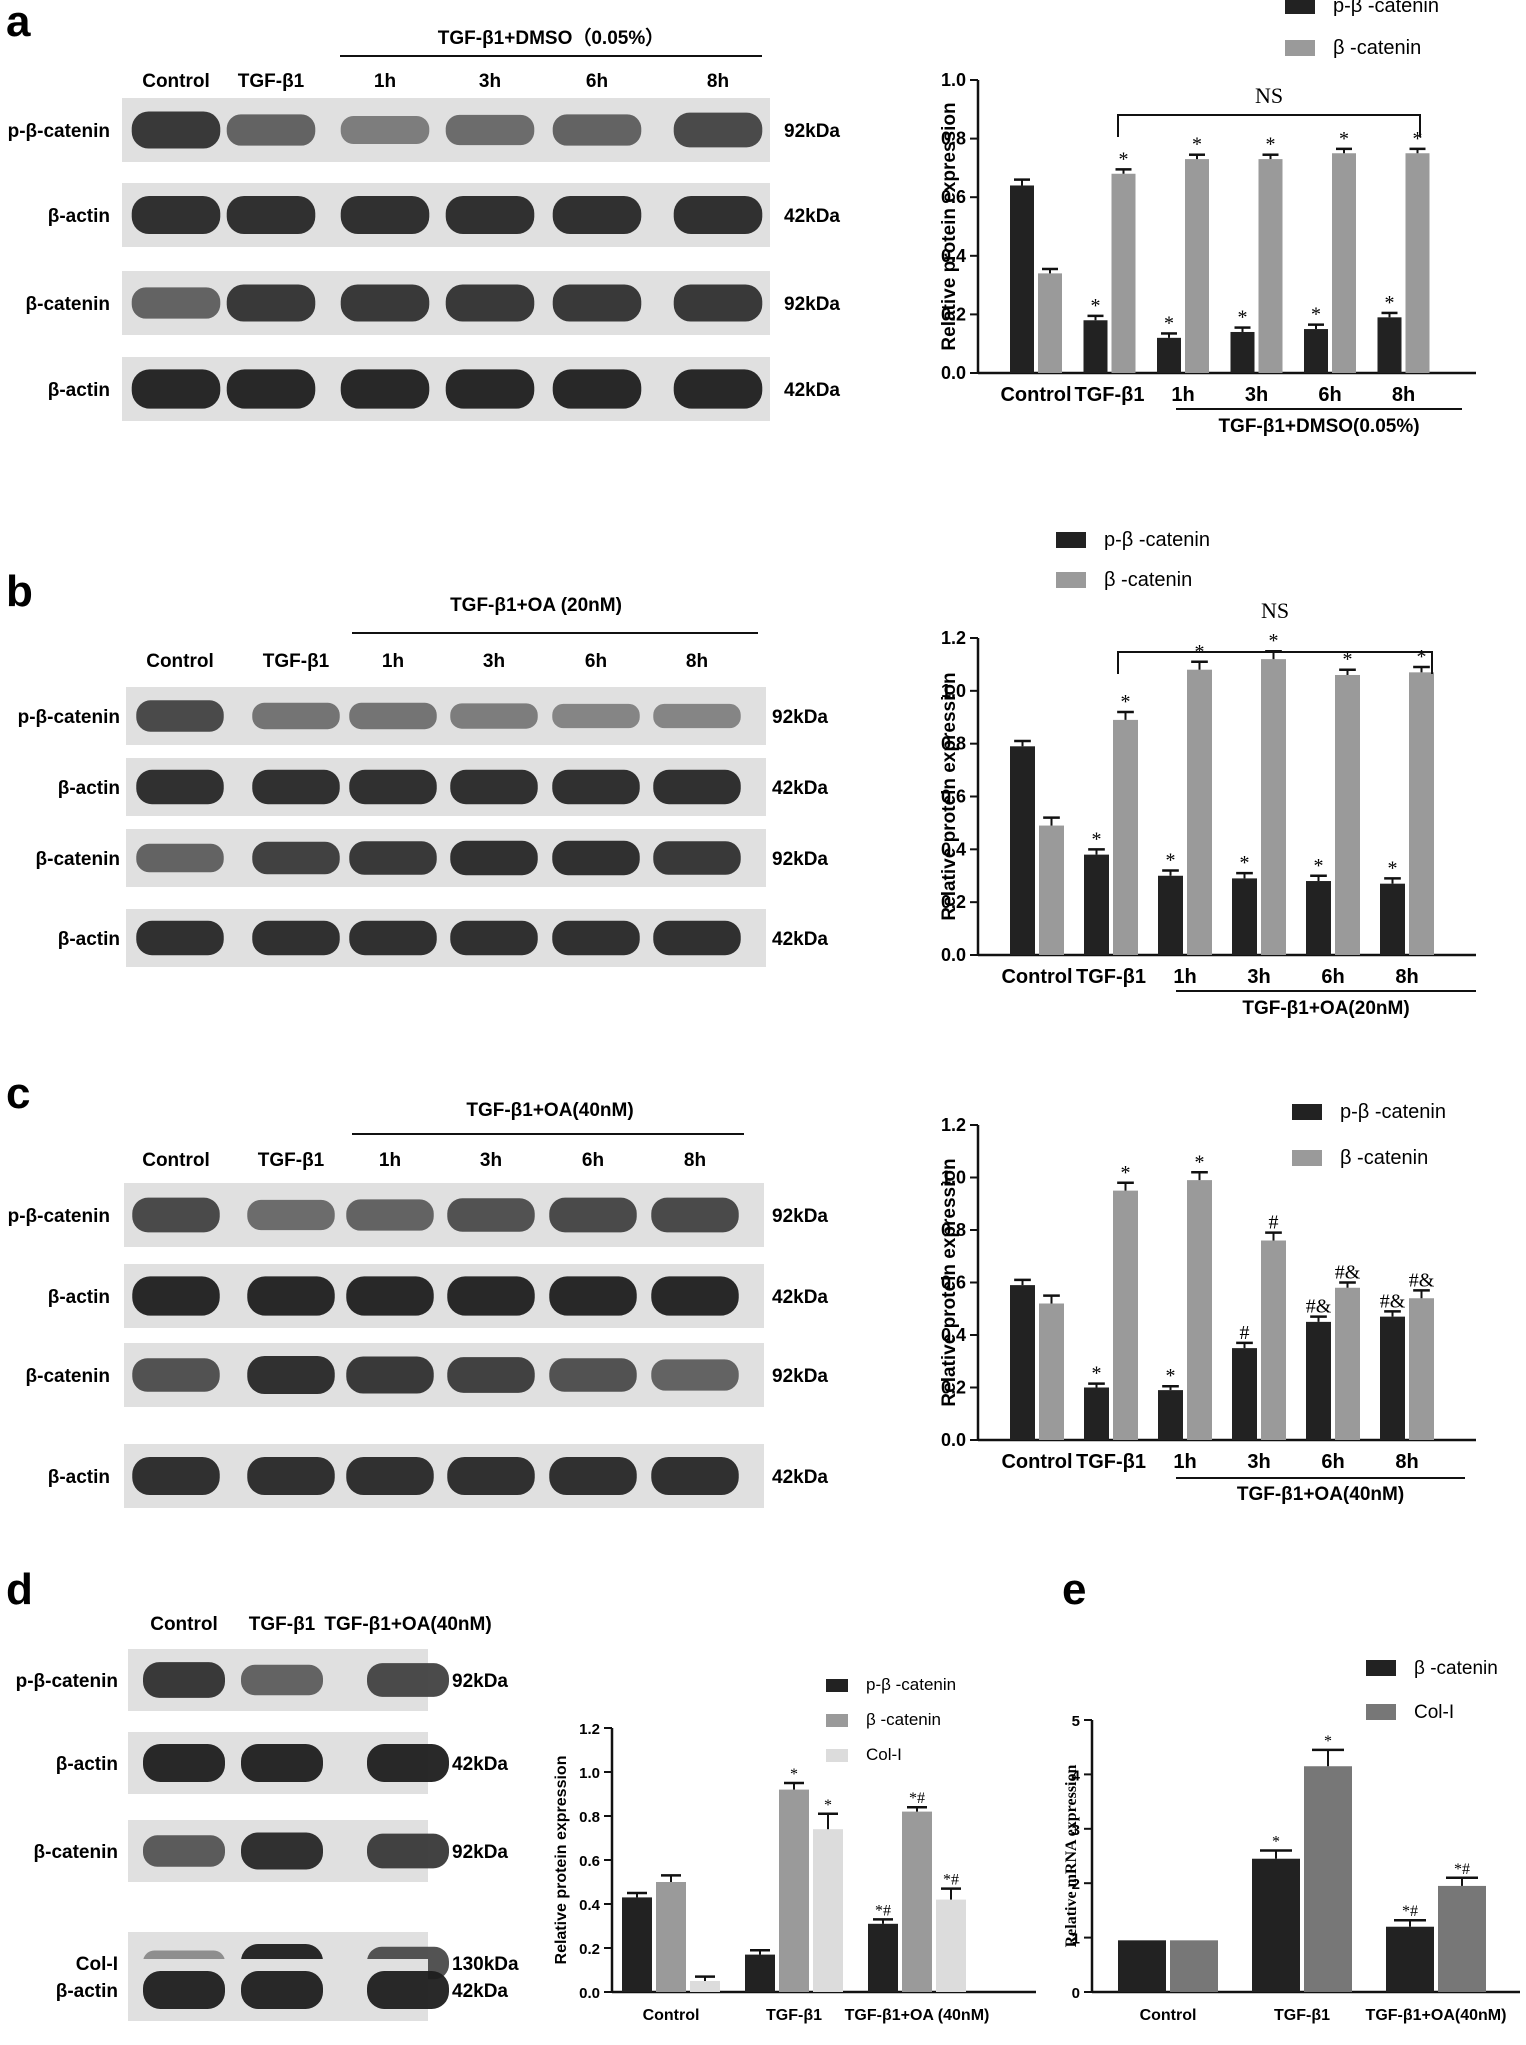 This screenshot has width=1526, height=2045. I want to click on x-tick-label: 6h, so click(1332, 977).